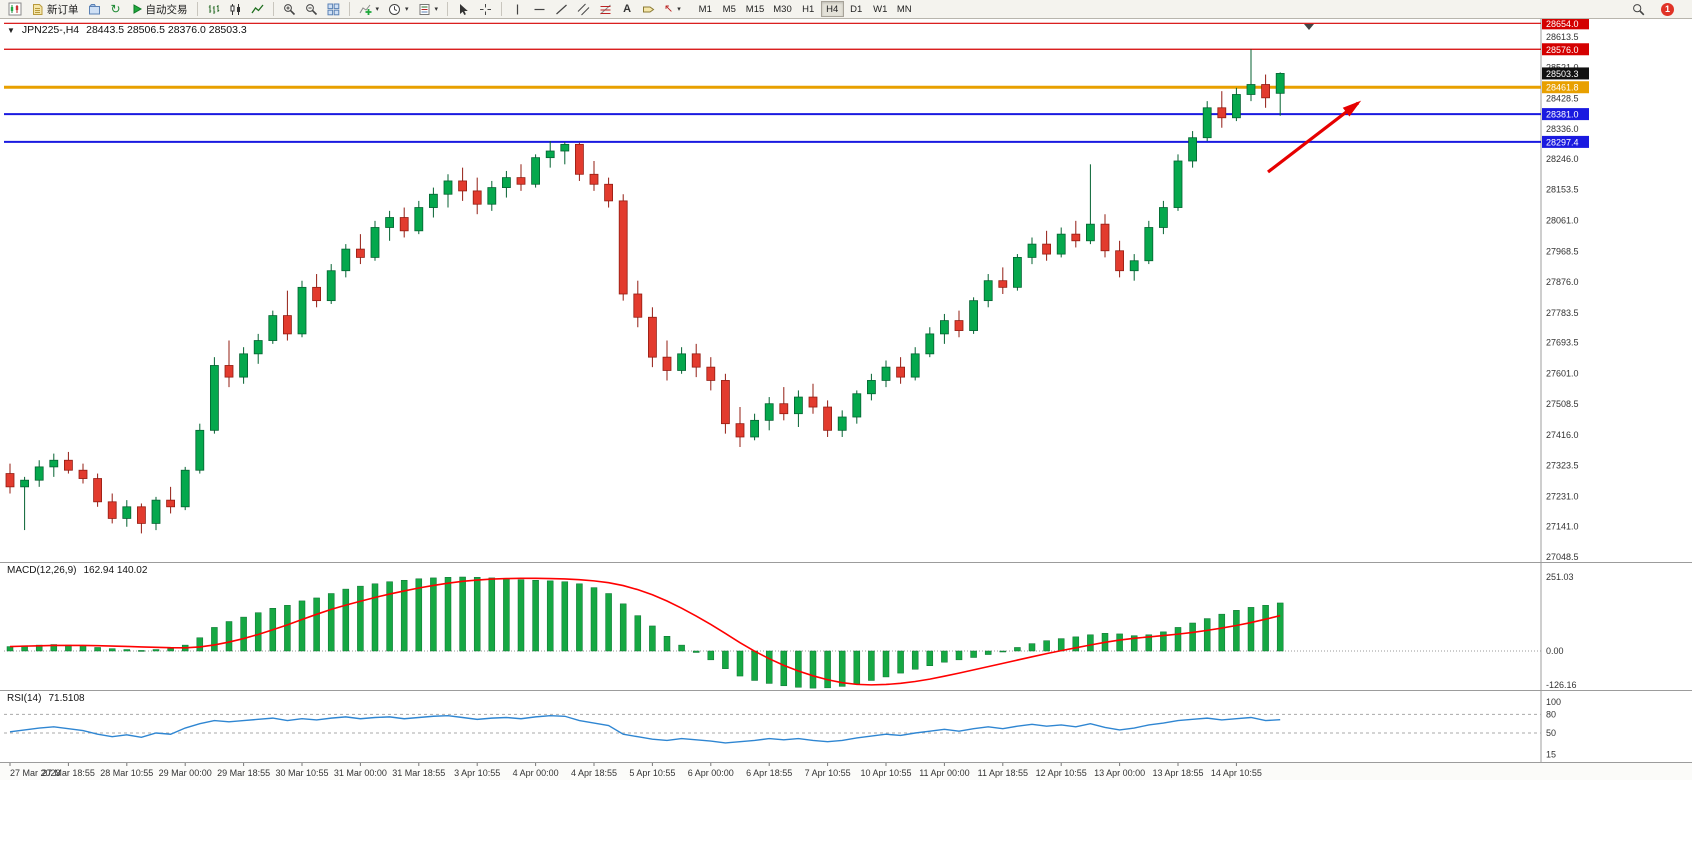 The width and height of the screenshot is (1692, 844). I want to click on time-axis-label: 31 Mar 18:55, so click(418, 773).